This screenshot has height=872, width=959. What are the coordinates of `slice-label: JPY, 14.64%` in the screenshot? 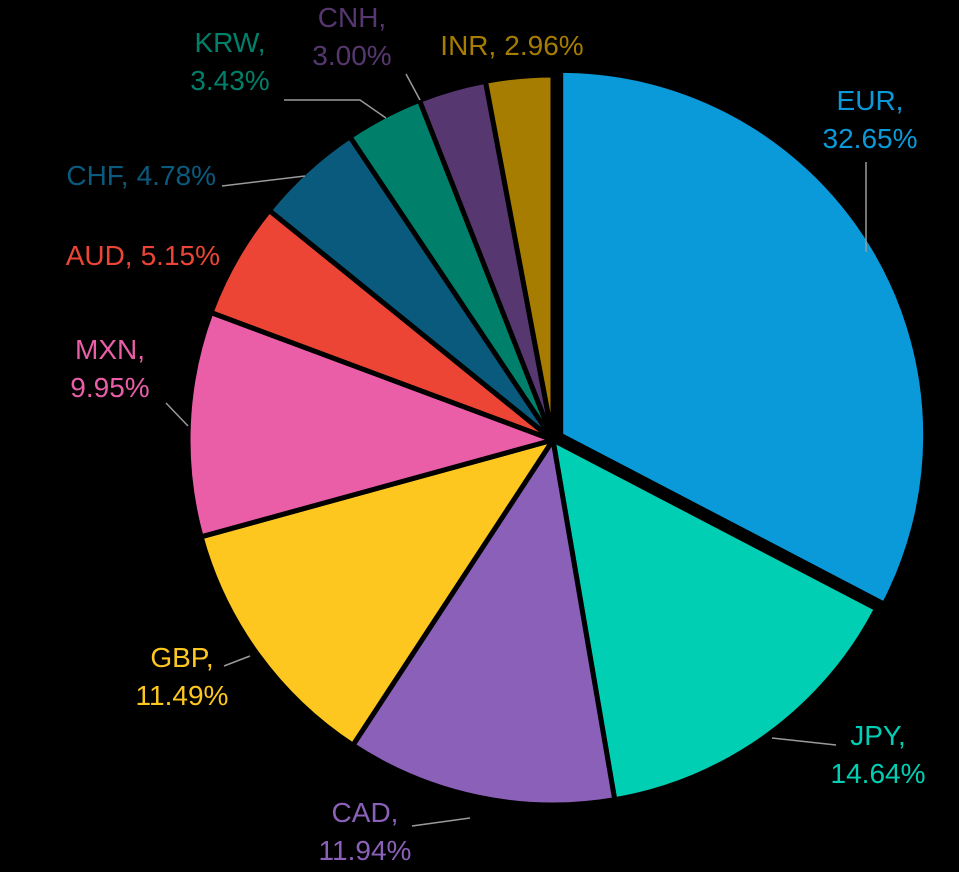 It's located at (878, 754).